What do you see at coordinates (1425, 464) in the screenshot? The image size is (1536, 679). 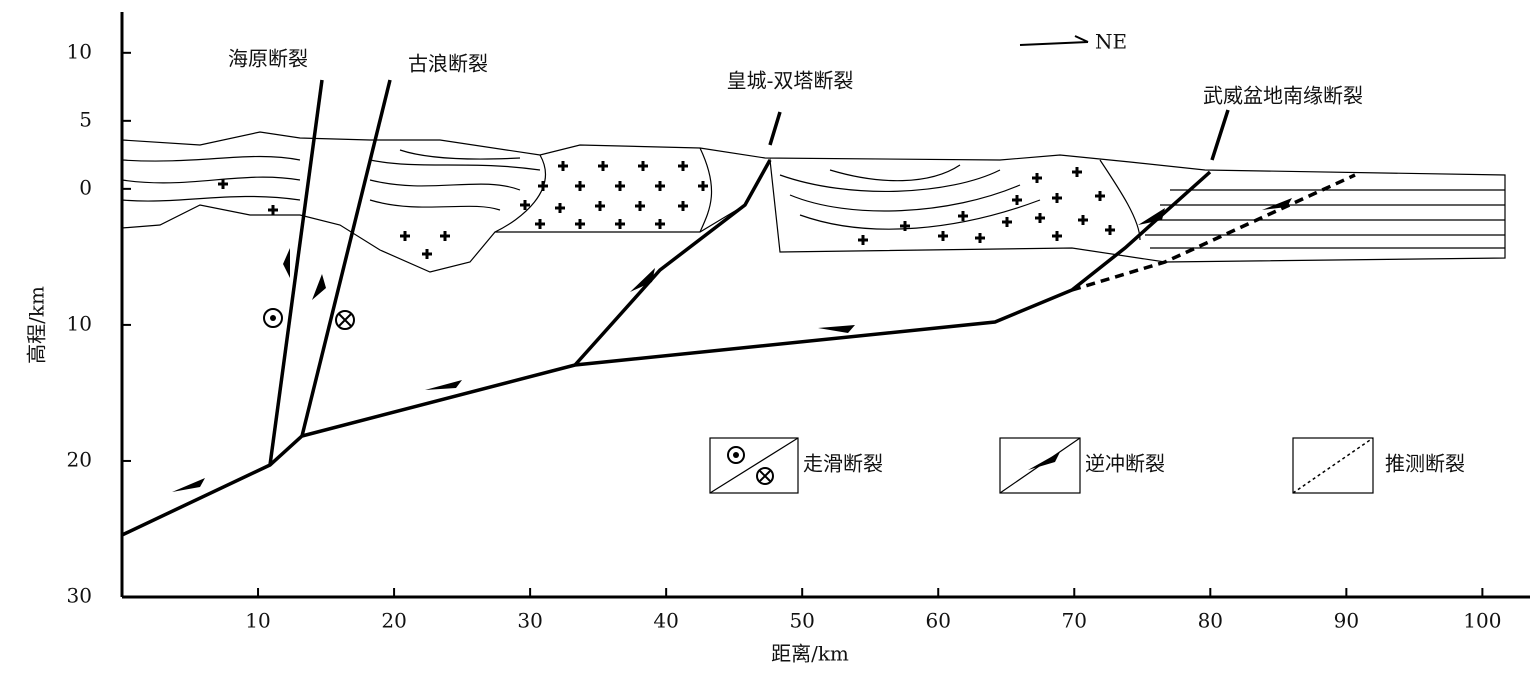 I see `legend-label: 推测断裂` at bounding box center [1425, 464].